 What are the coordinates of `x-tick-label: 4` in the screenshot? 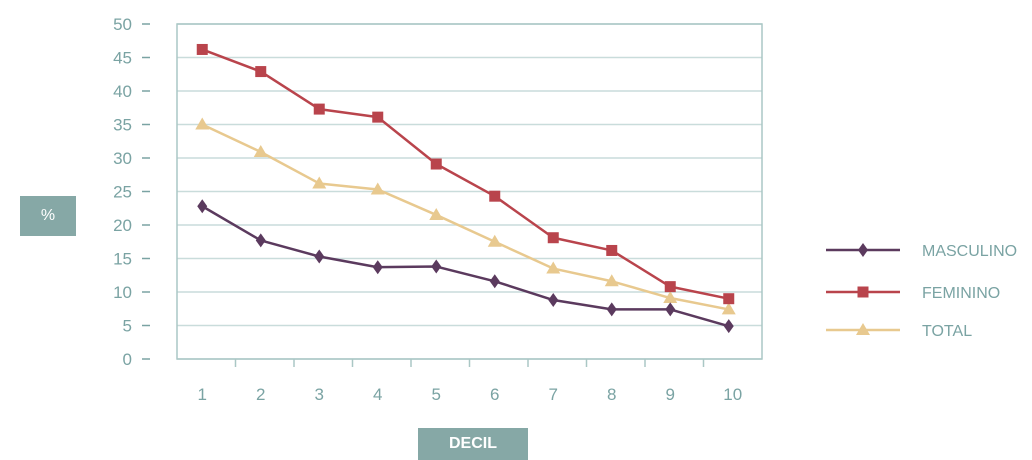 It's located at (377, 394).